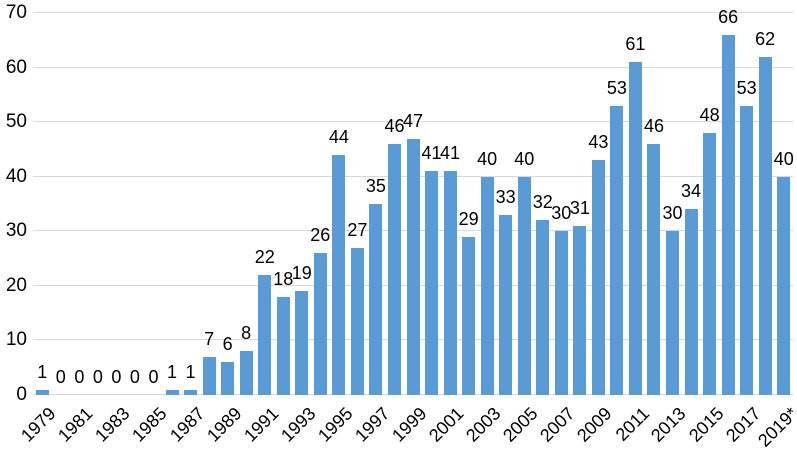  I want to click on bar-value-label: 62, so click(765, 38).